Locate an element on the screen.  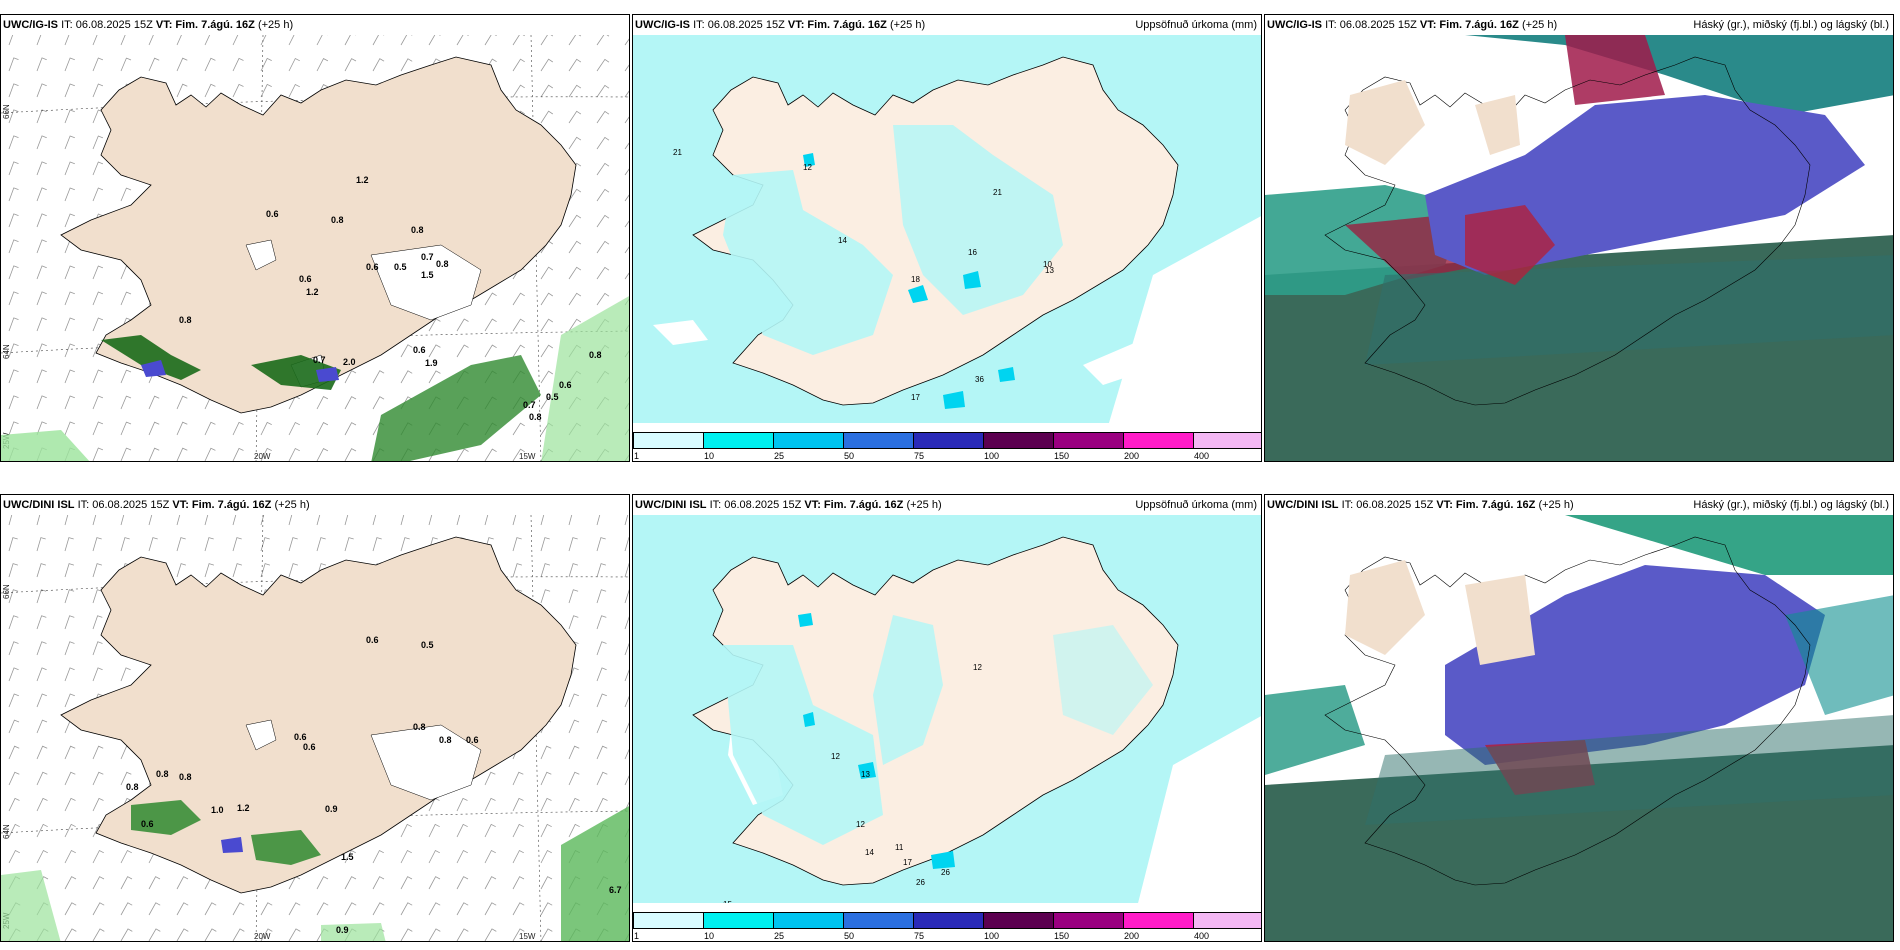
init-time: IT: 06.08.2025 15Z is located at coordinates (107, 25).